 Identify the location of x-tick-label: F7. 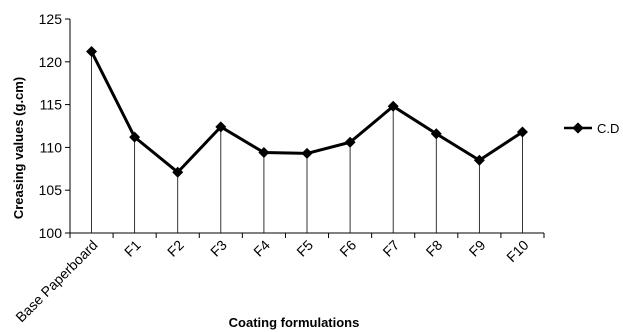
(390, 248).